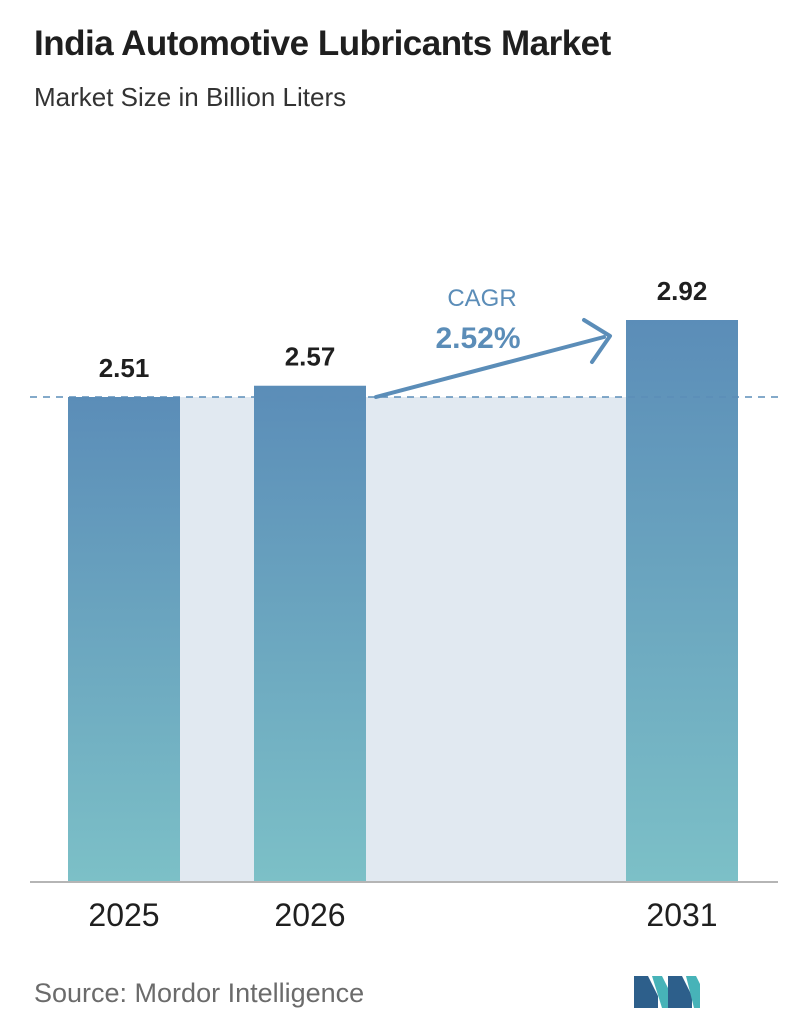 The height and width of the screenshot is (1034, 796). I want to click on bar-2026, so click(310, 633).